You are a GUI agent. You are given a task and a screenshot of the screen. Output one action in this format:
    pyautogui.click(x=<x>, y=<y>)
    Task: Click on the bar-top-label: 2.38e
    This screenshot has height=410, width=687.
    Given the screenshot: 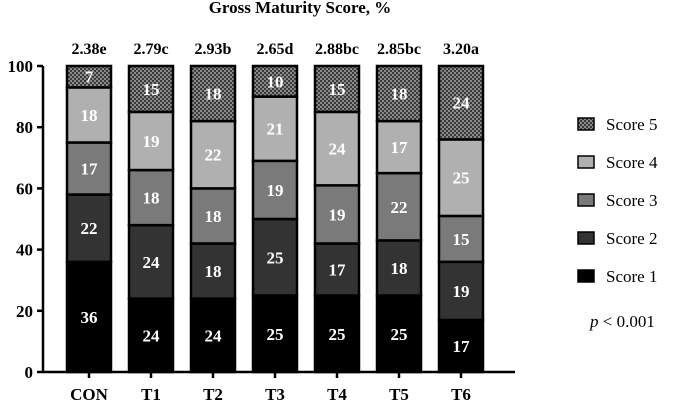 What is the action you would take?
    pyautogui.click(x=88, y=49)
    